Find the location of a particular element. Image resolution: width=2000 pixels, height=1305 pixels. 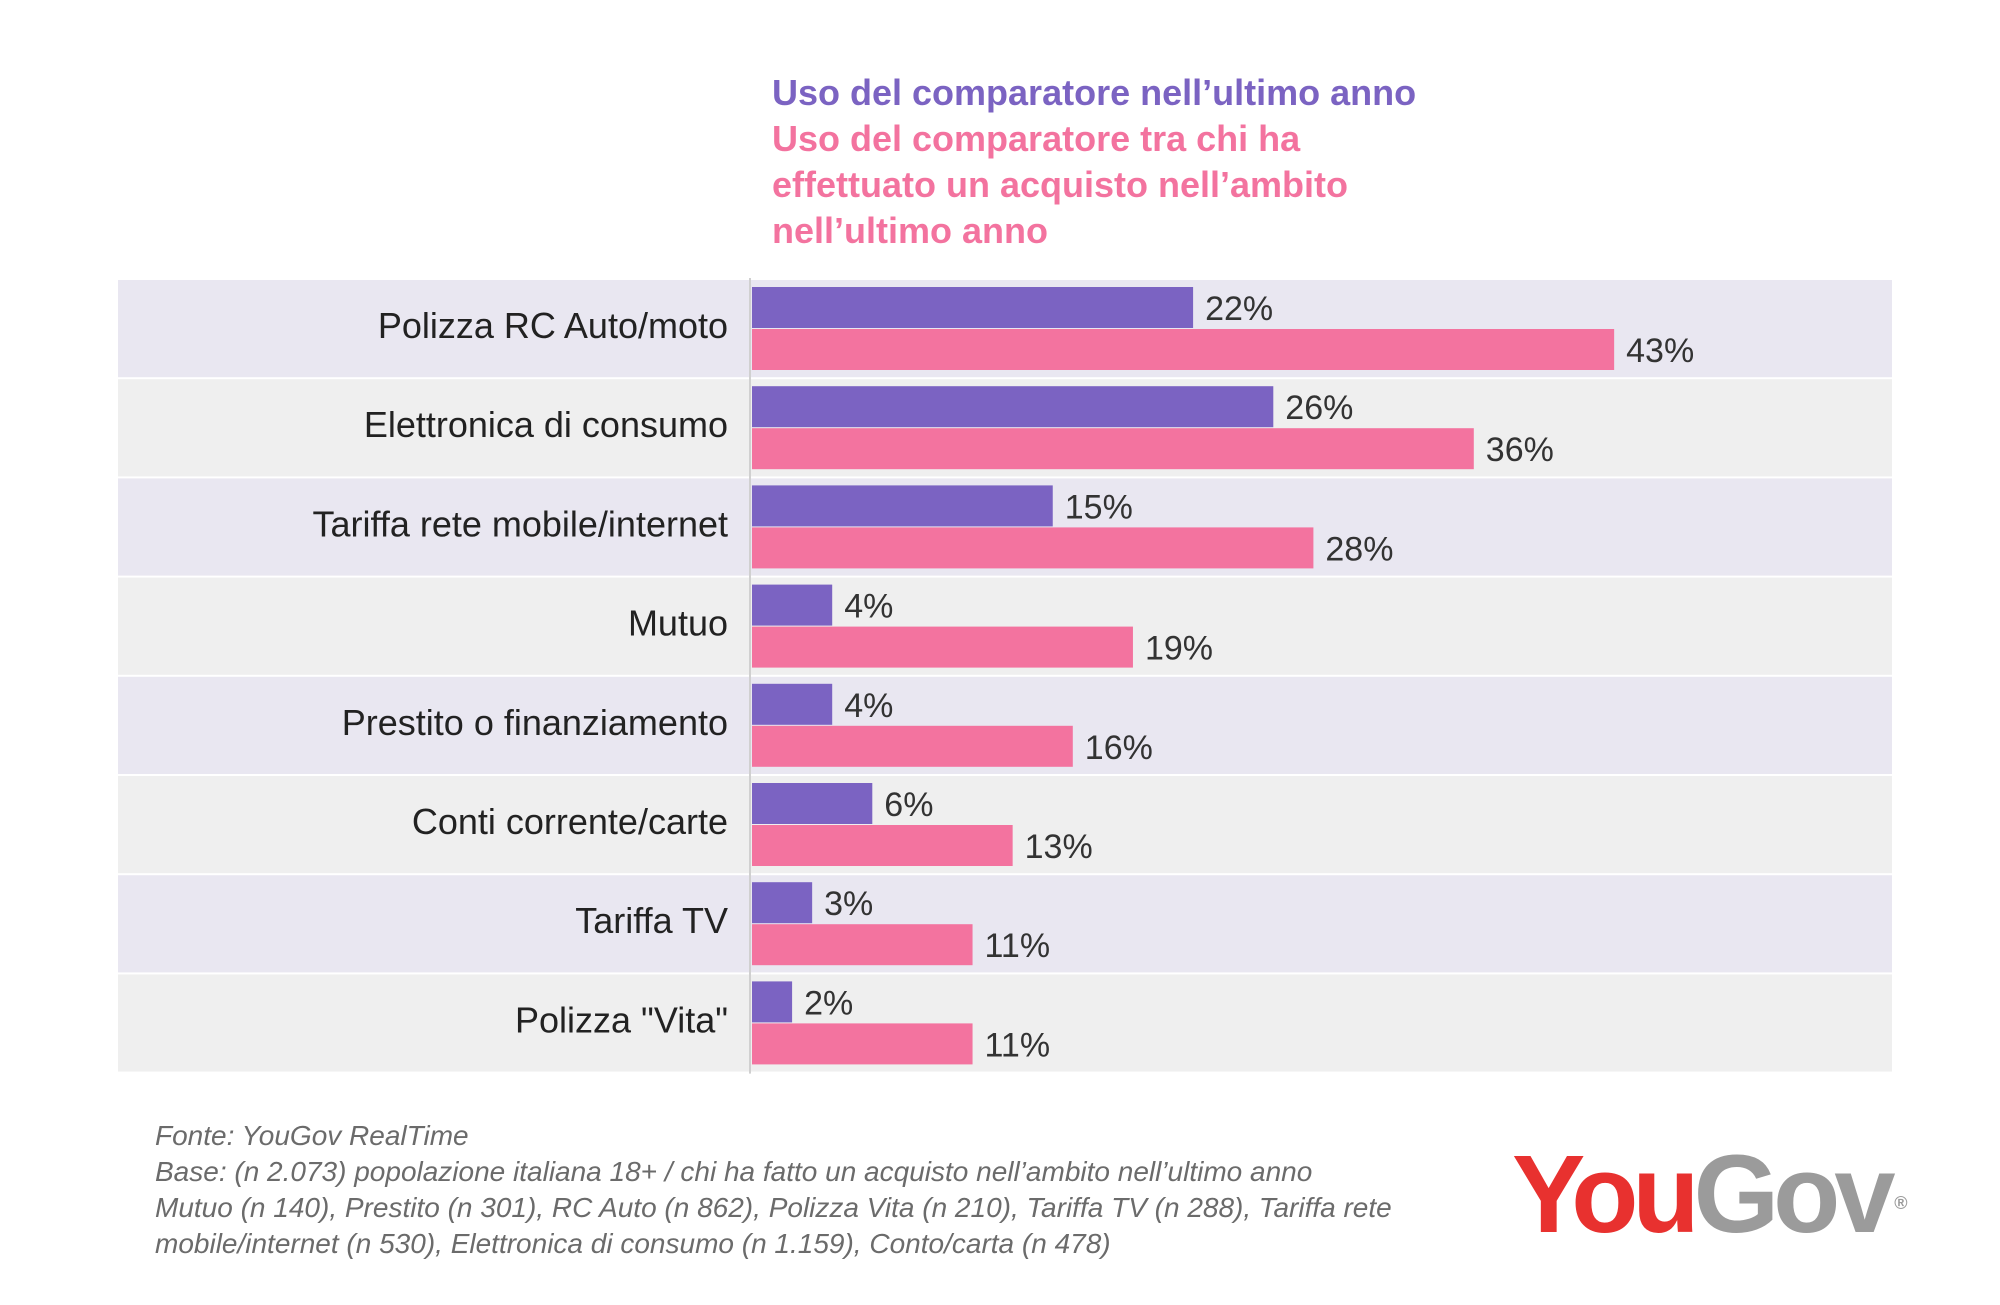

category-label: Polizza RC Auto/moto is located at coordinates (553, 325).